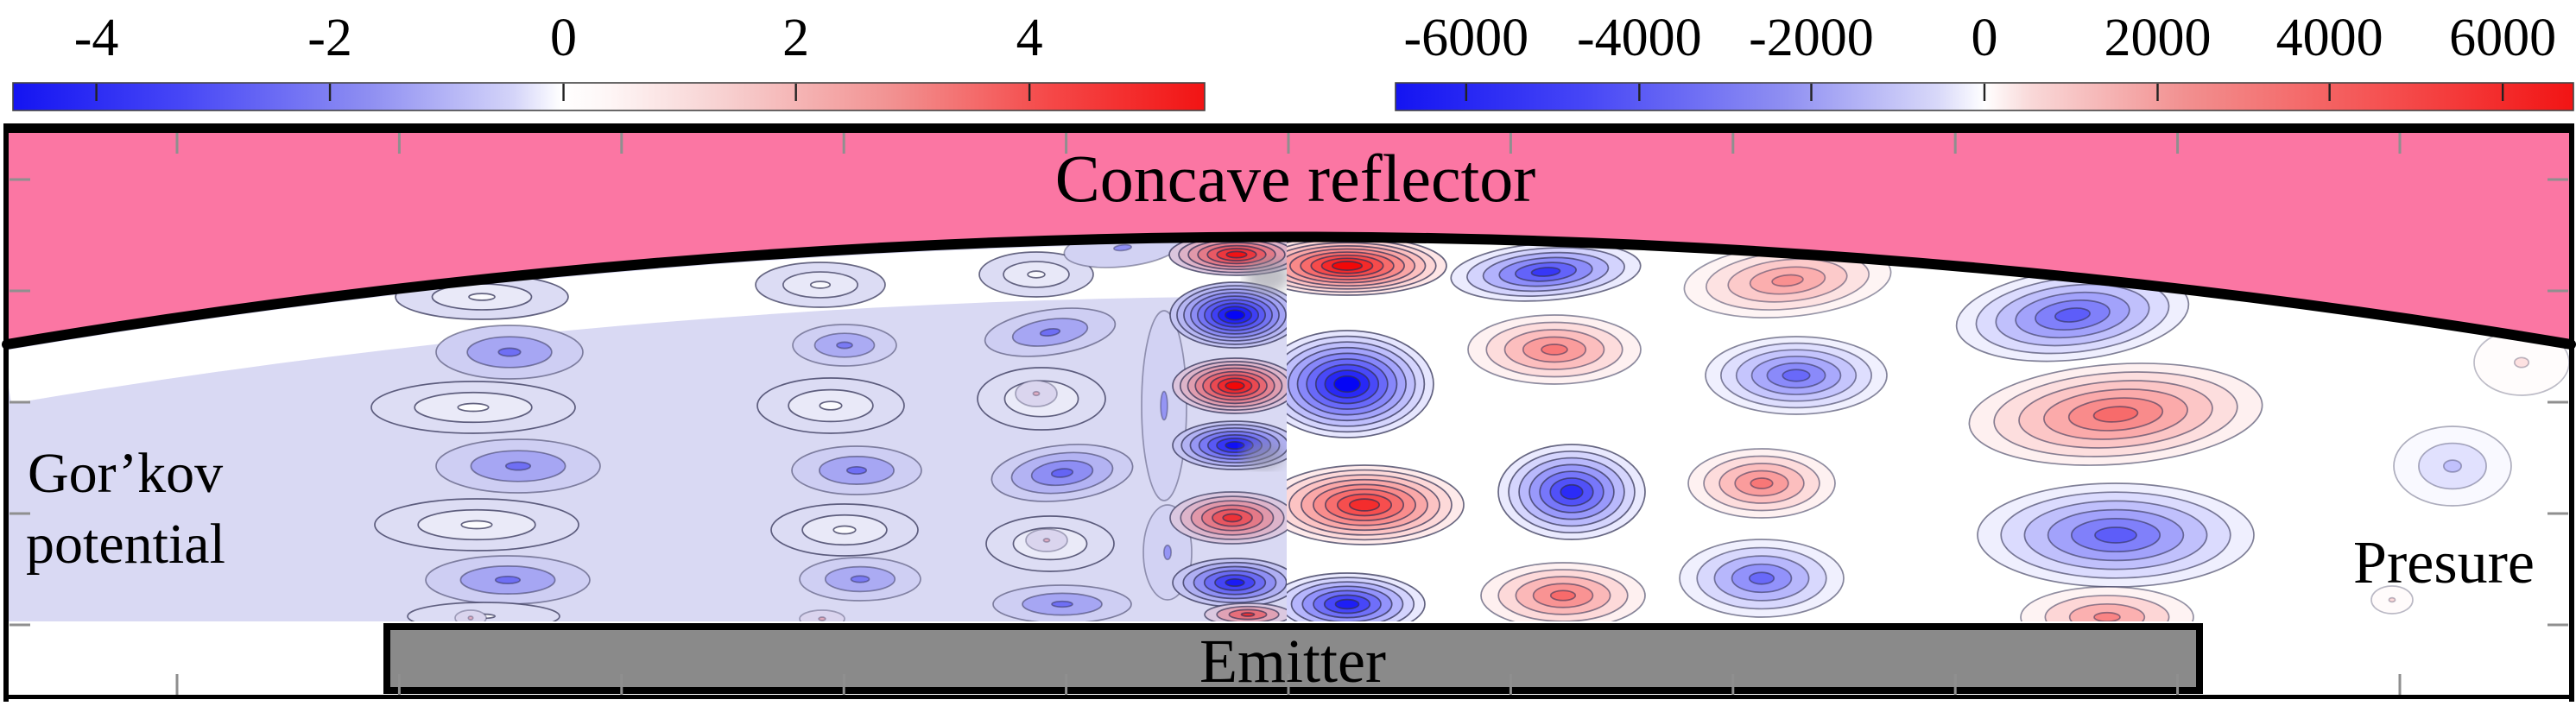 The height and width of the screenshot is (706, 2576). What do you see at coordinates (329, 38) in the screenshot?
I see `colorbar-tick-label: -2` at bounding box center [329, 38].